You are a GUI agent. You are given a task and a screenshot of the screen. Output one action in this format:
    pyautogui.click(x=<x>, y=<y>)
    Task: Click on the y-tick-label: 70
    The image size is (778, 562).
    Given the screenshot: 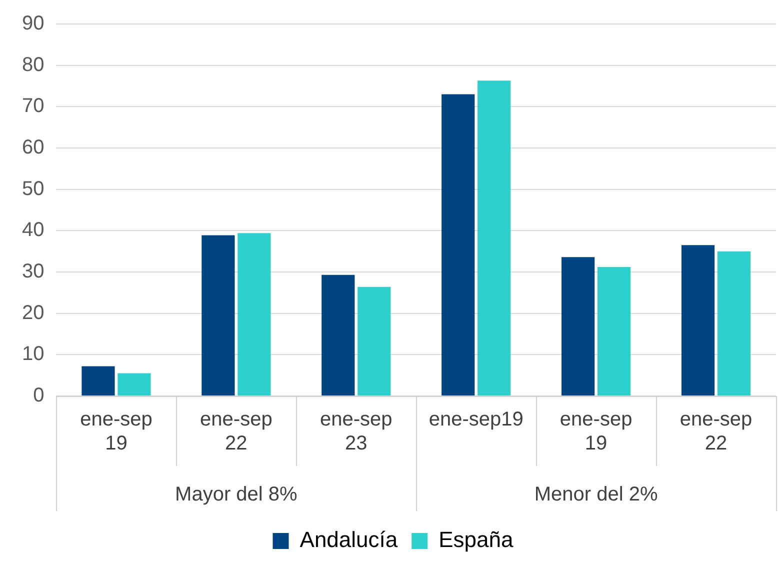 What is the action you would take?
    pyautogui.click(x=33, y=106)
    